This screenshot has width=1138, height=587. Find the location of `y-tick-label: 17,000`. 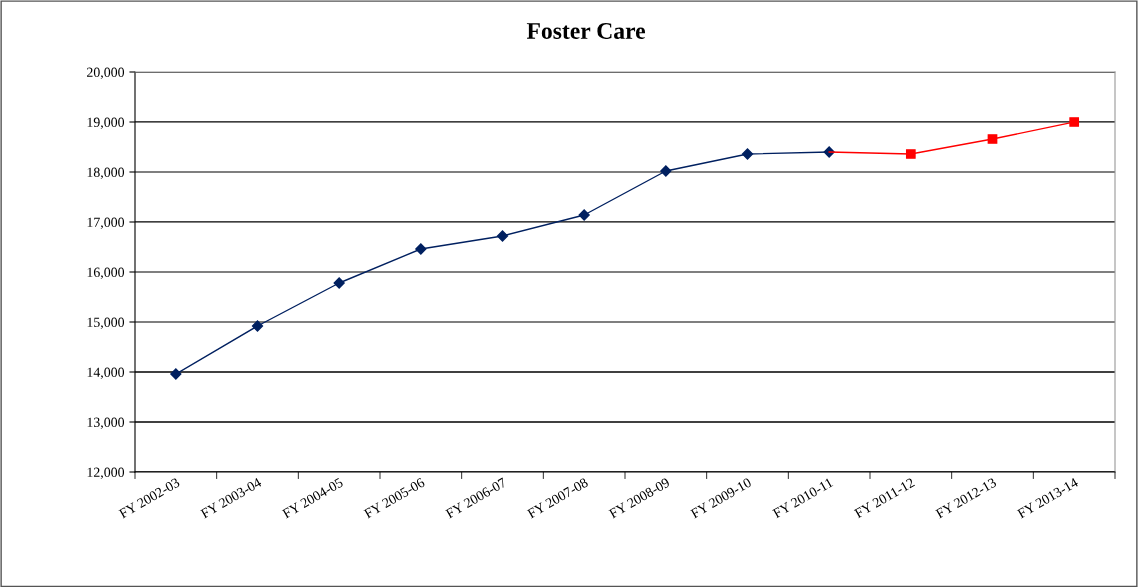

y-tick-label: 17,000 is located at coordinates (106, 223).